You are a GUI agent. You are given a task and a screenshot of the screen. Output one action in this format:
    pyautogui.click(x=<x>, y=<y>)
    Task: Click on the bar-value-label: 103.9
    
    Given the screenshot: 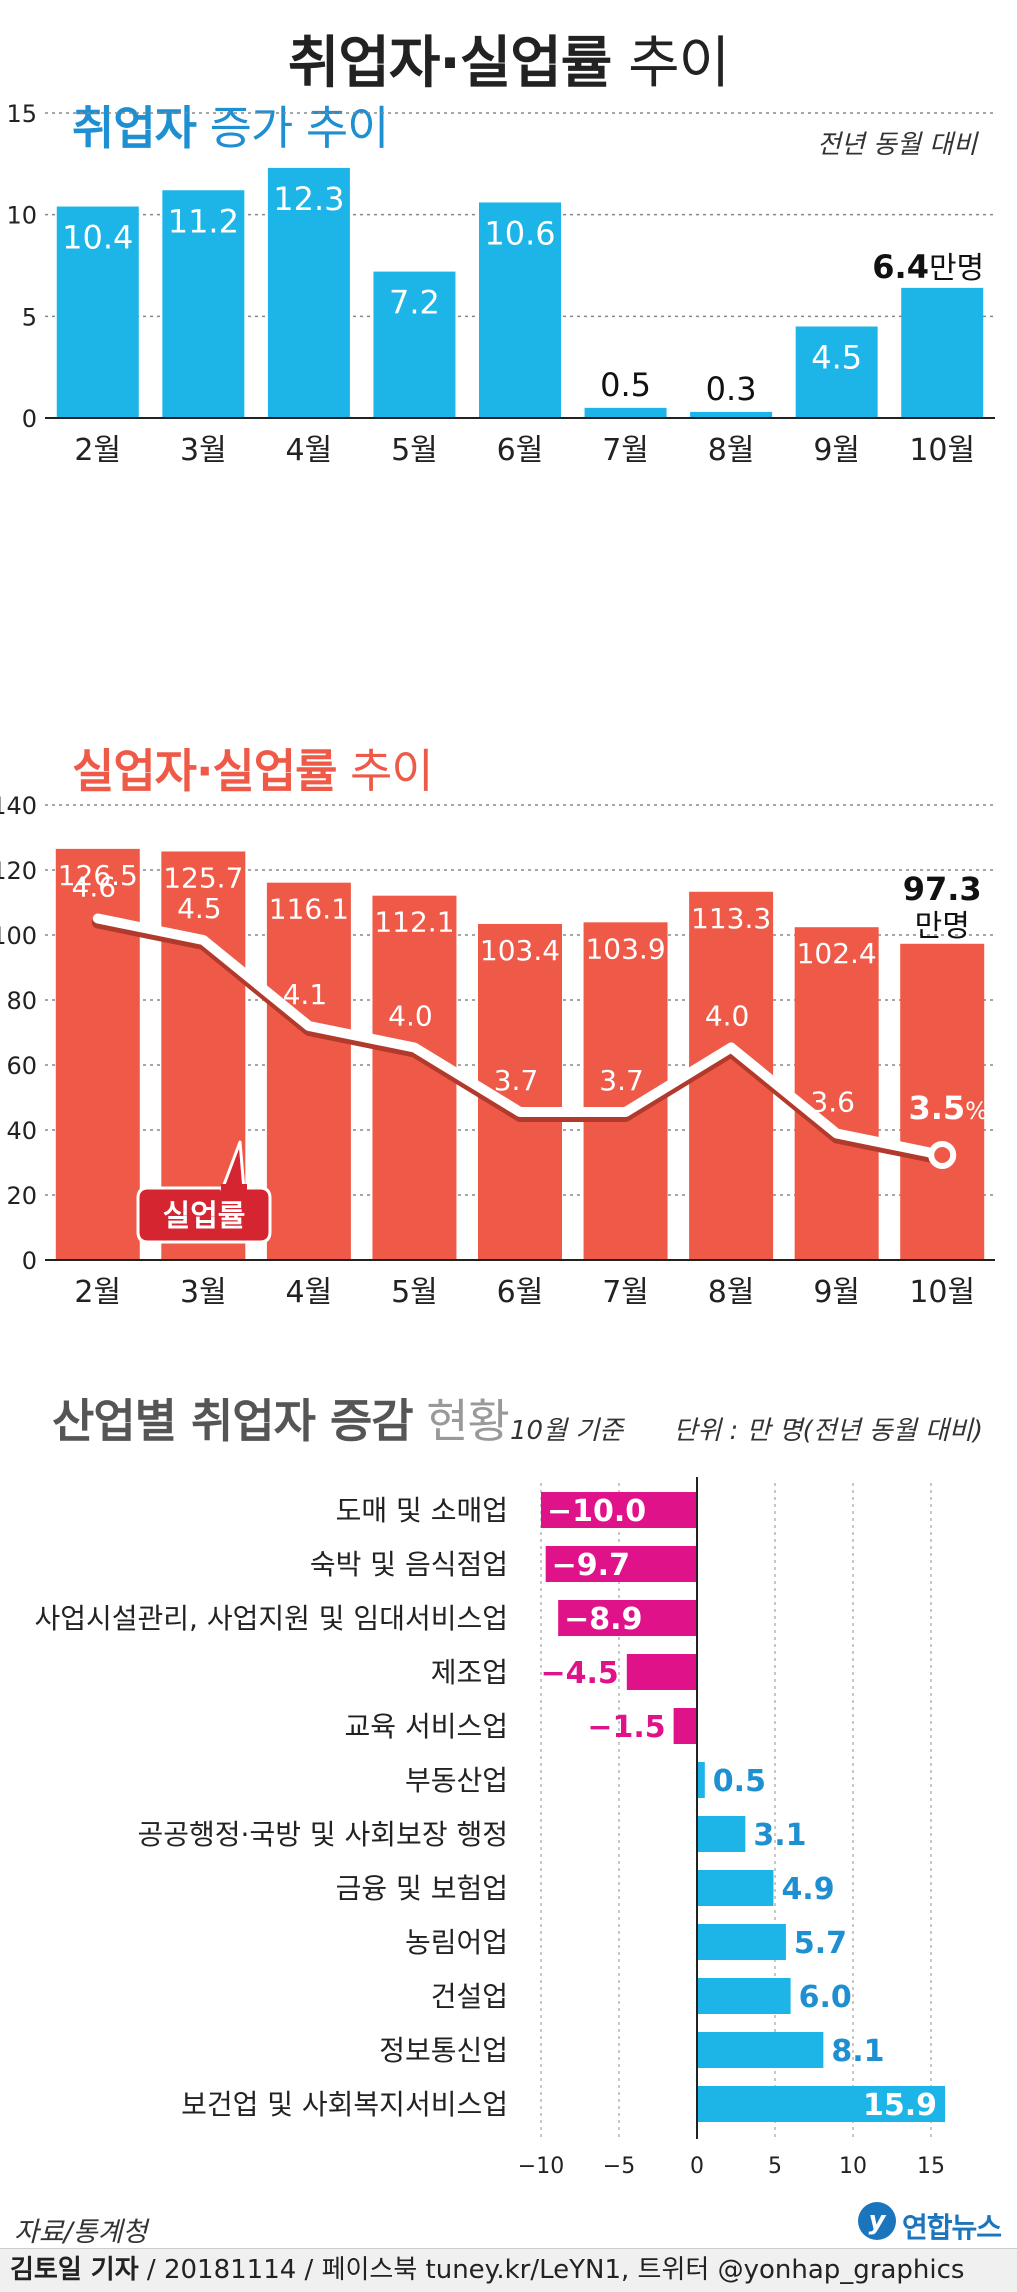 What is the action you would take?
    pyautogui.click(x=625, y=948)
    